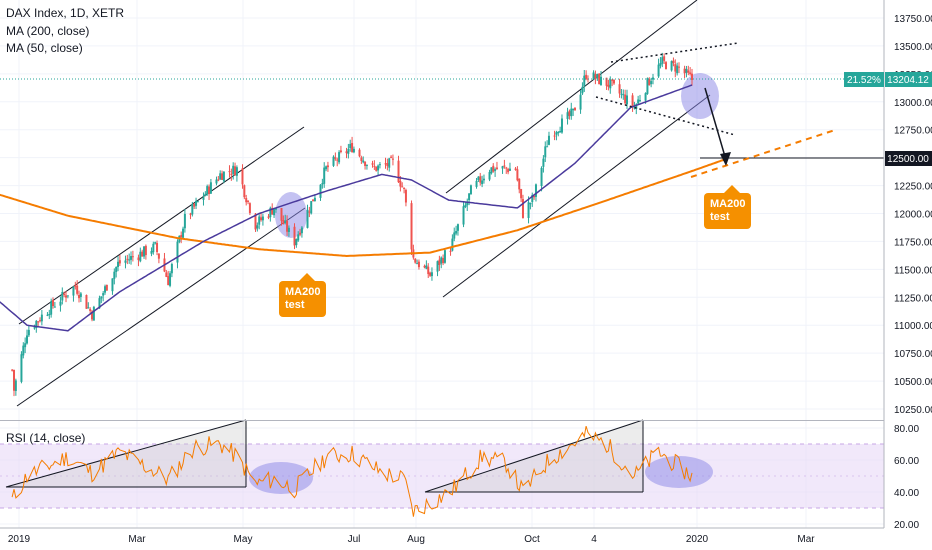 This screenshot has width=932, height=550. Describe the element at coordinates (416, 539) in the screenshot. I see `time-tick-label: Aug` at that location.